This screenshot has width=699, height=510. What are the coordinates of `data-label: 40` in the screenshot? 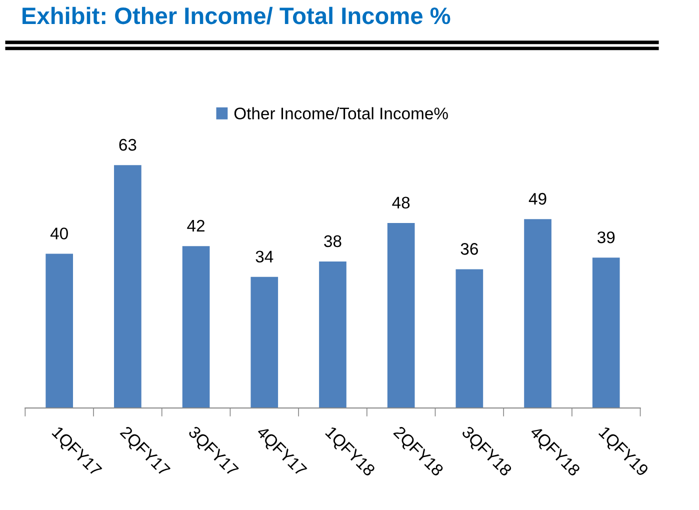 It's located at (59, 234).